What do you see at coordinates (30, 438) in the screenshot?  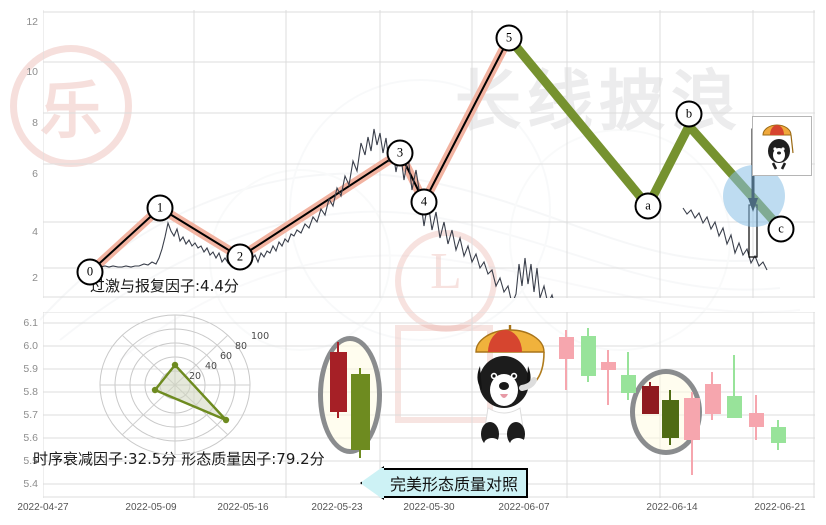 I see `y-tick-bot-5: 5.6` at bounding box center [30, 438].